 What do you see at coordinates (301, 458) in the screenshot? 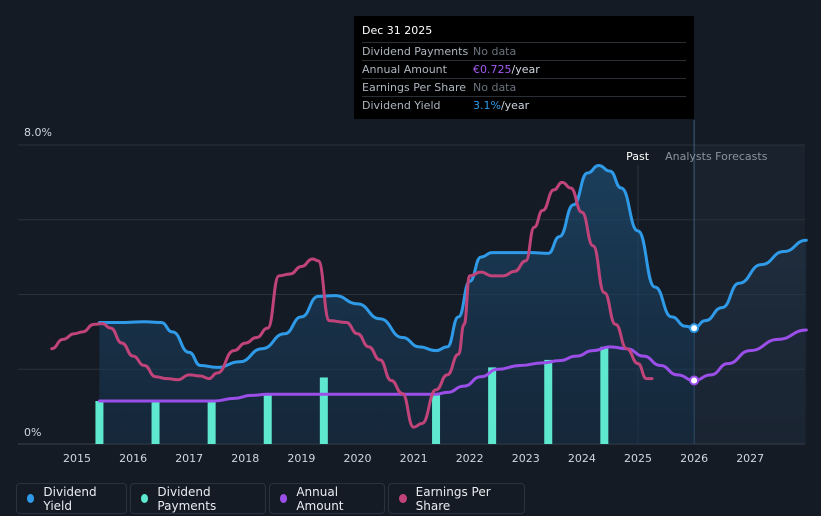
I see `x-axis-tick-label: 2019` at bounding box center [301, 458].